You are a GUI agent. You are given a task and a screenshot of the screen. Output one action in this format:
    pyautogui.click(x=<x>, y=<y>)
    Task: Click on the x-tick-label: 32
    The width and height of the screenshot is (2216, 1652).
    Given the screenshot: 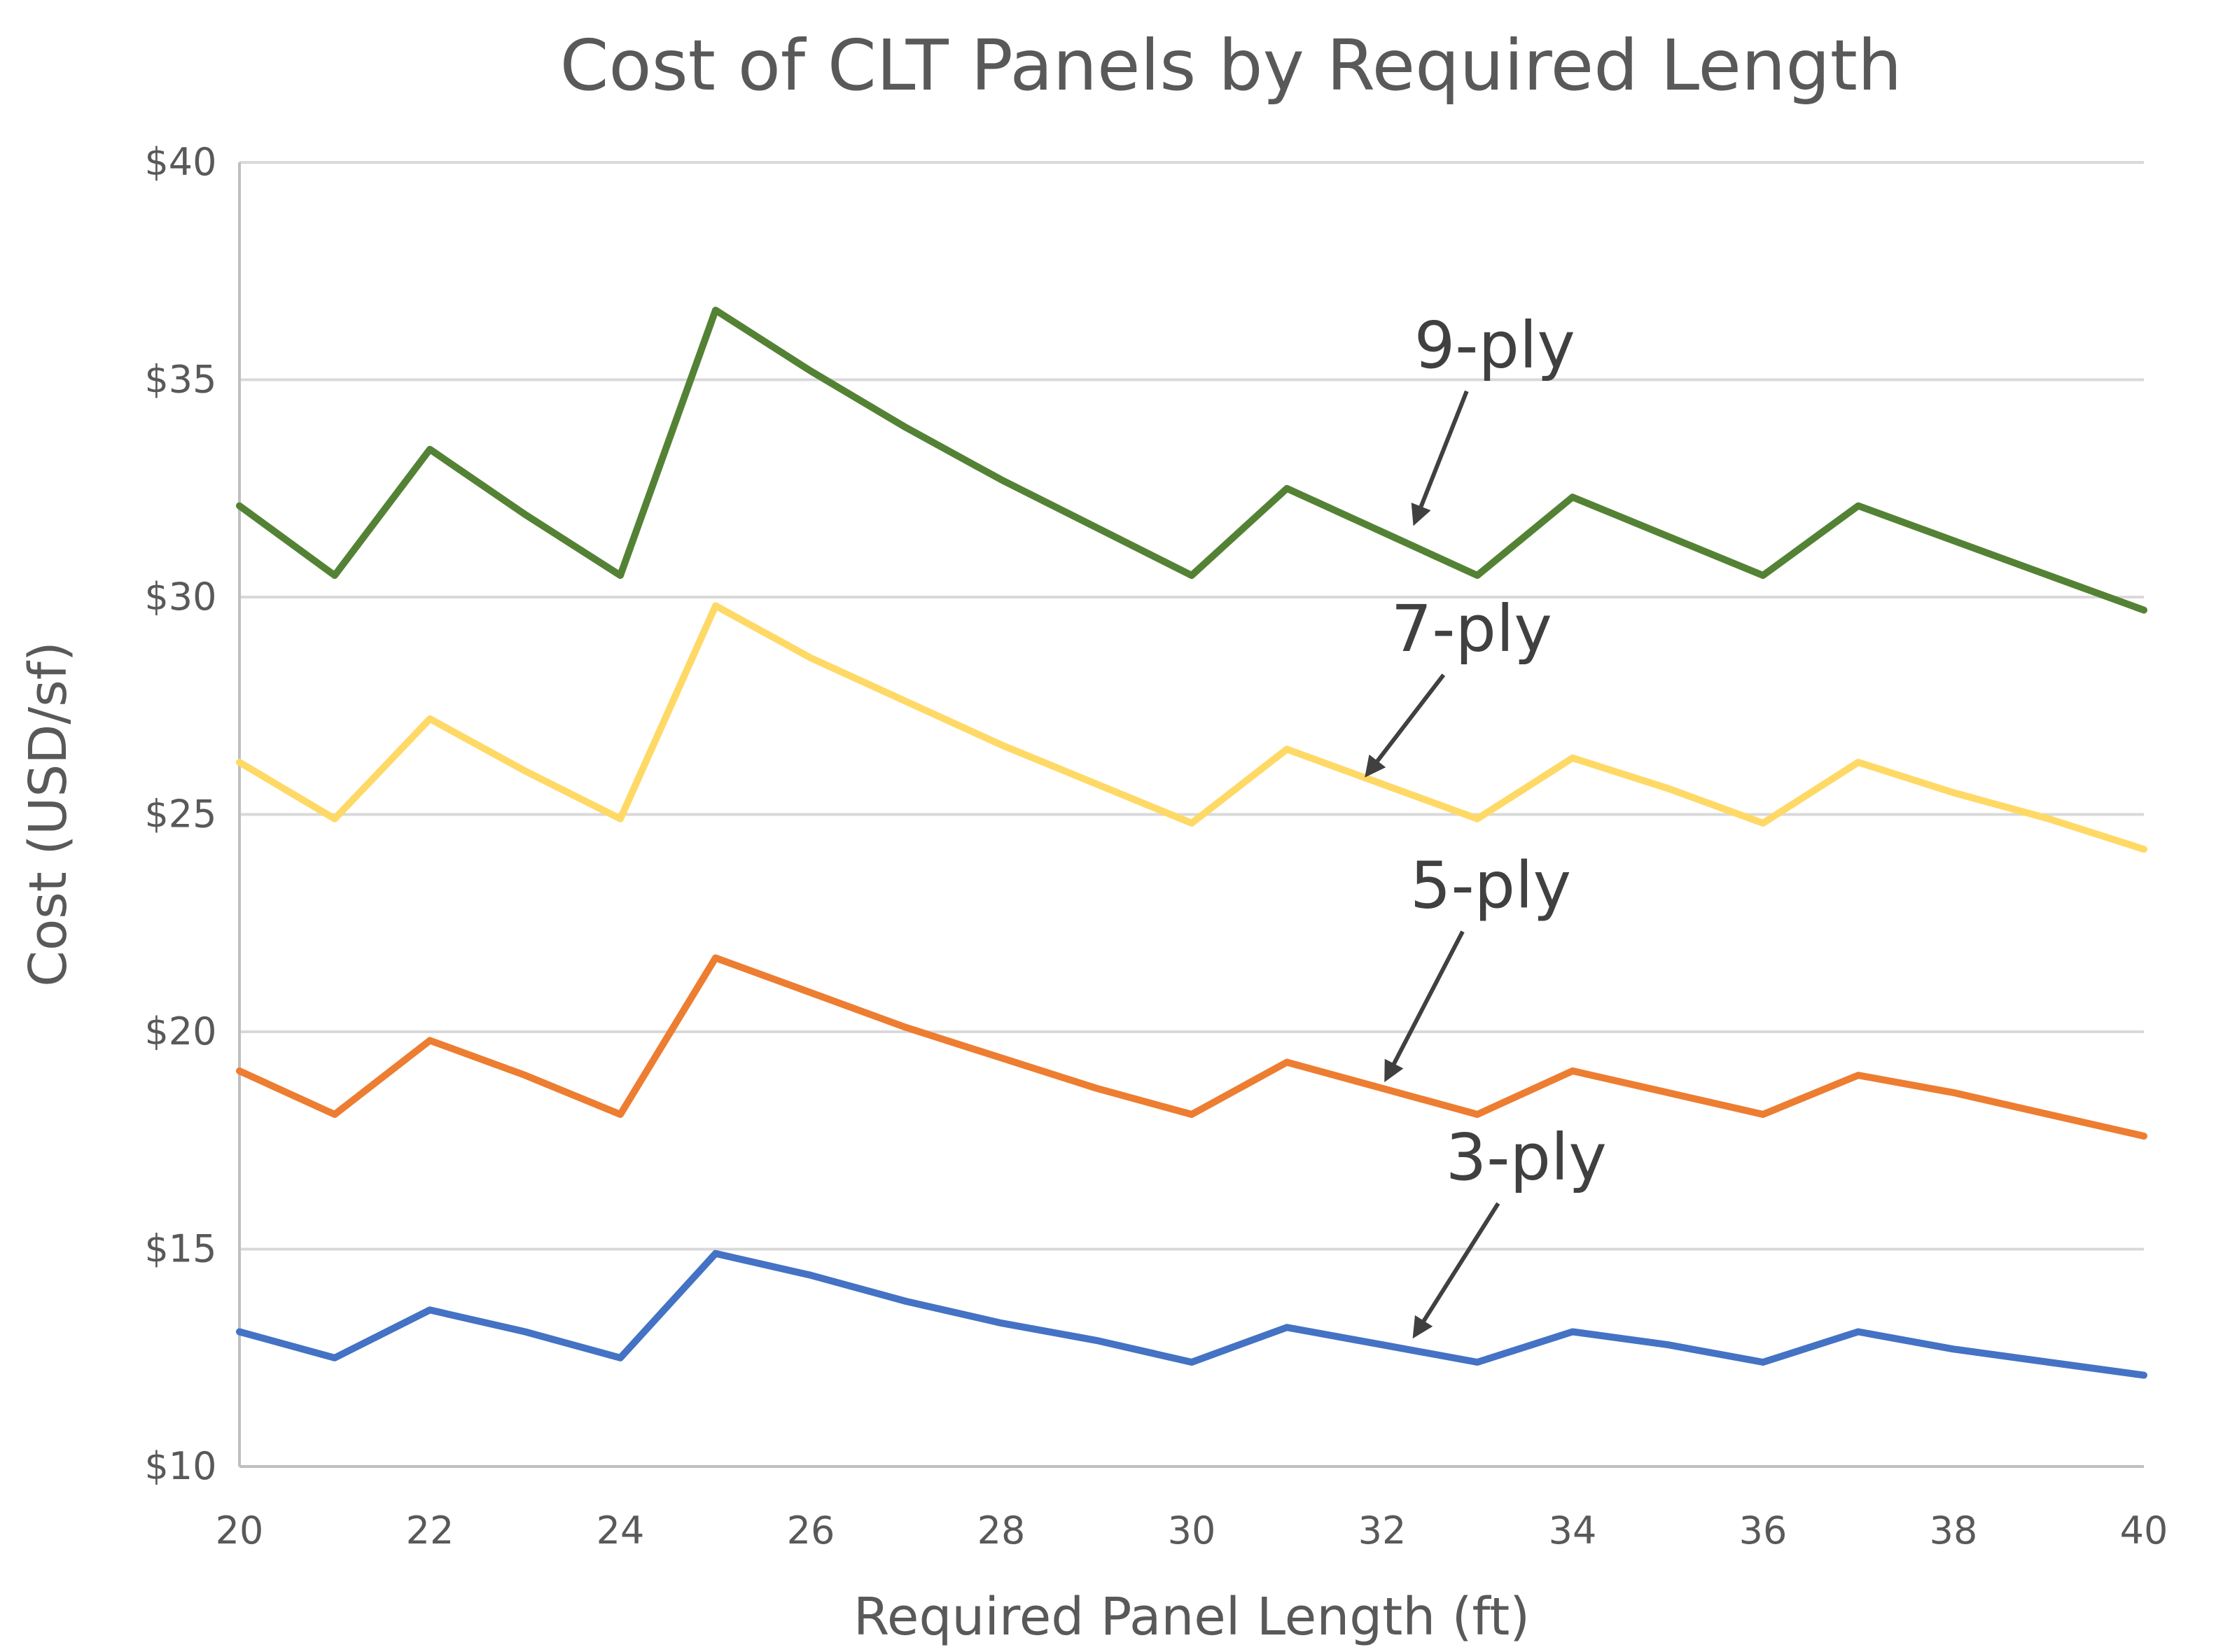 What is the action you would take?
    pyautogui.click(x=1383, y=1530)
    